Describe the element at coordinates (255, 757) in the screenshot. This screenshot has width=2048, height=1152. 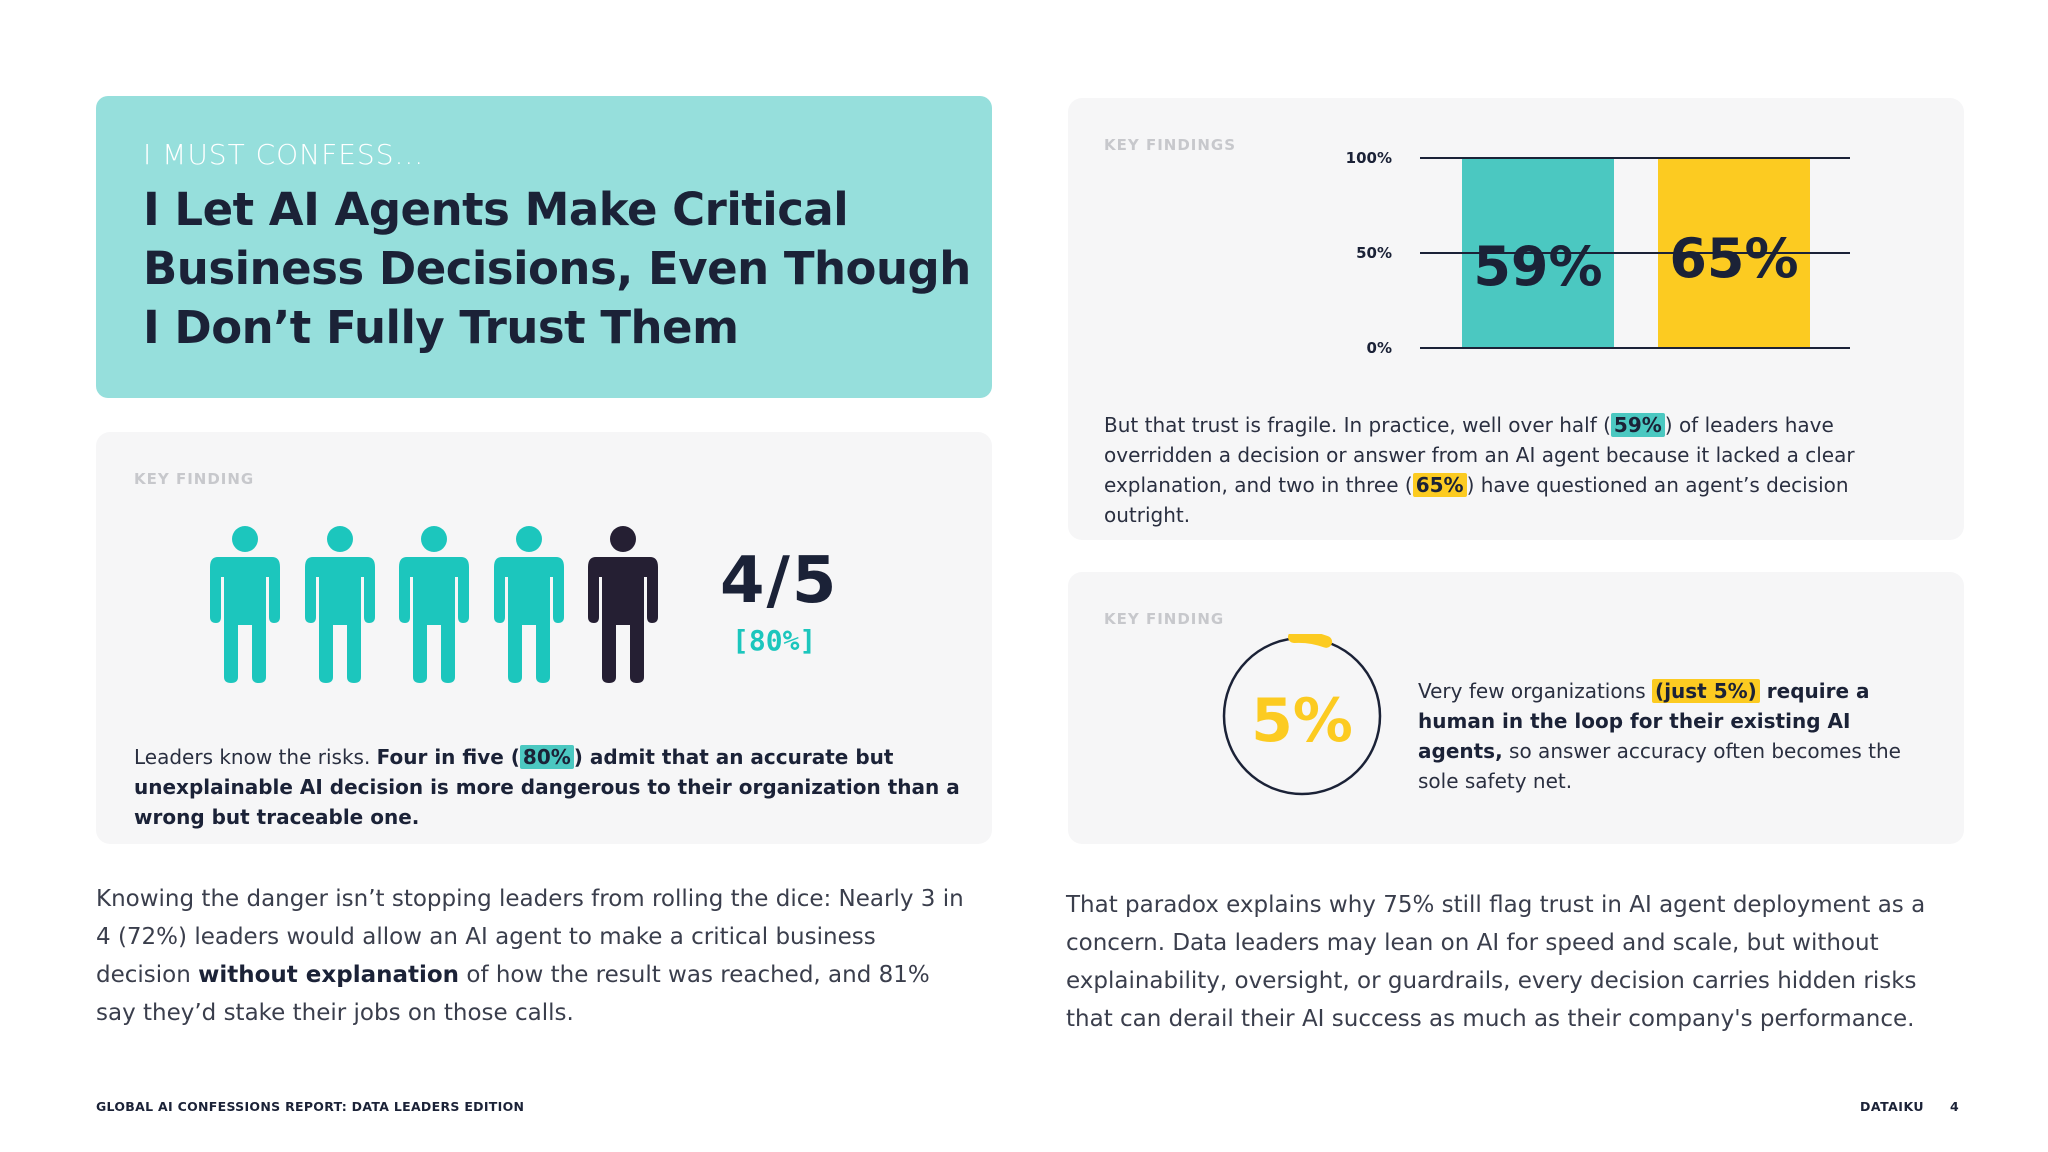
I see `text-run: Leaders know the risks.` at that location.